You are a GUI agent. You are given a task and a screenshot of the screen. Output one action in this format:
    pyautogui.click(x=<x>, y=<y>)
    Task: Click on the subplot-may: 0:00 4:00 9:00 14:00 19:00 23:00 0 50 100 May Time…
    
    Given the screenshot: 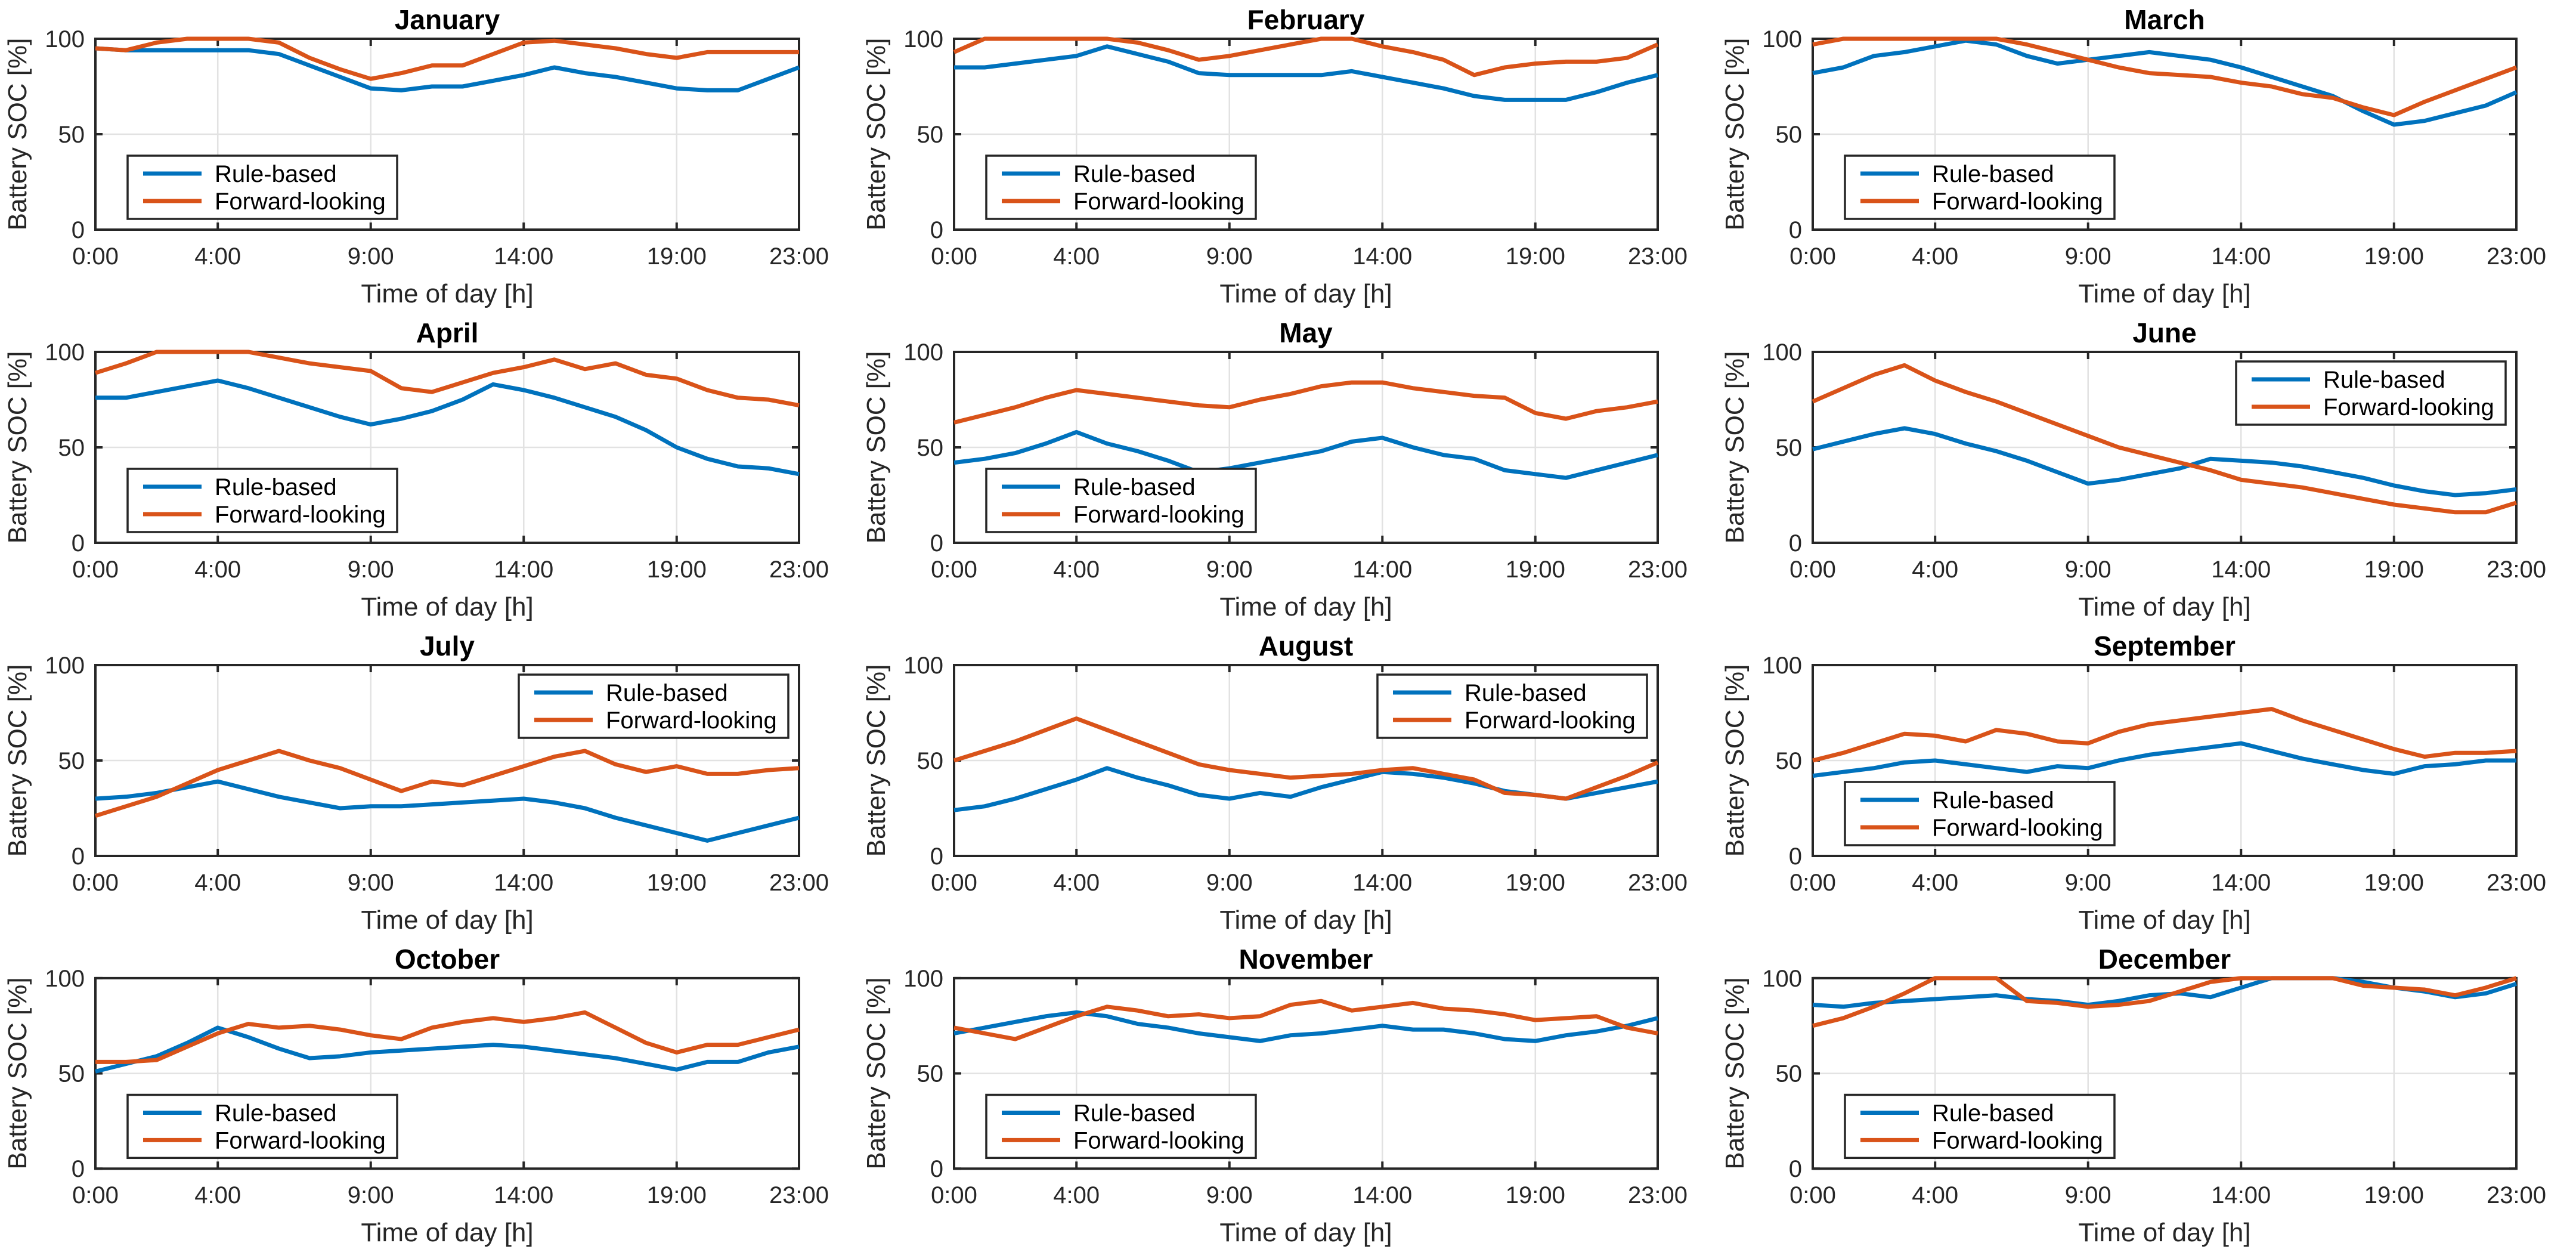 What is the action you would take?
    pyautogui.click(x=1288, y=469)
    